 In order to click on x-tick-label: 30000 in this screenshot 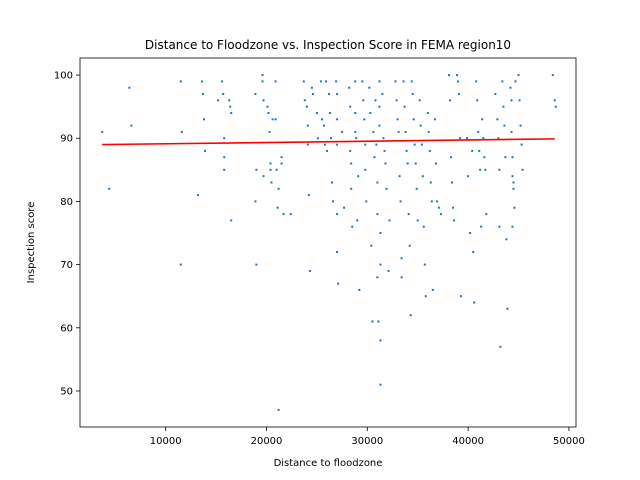, I will do `click(367, 441)`.